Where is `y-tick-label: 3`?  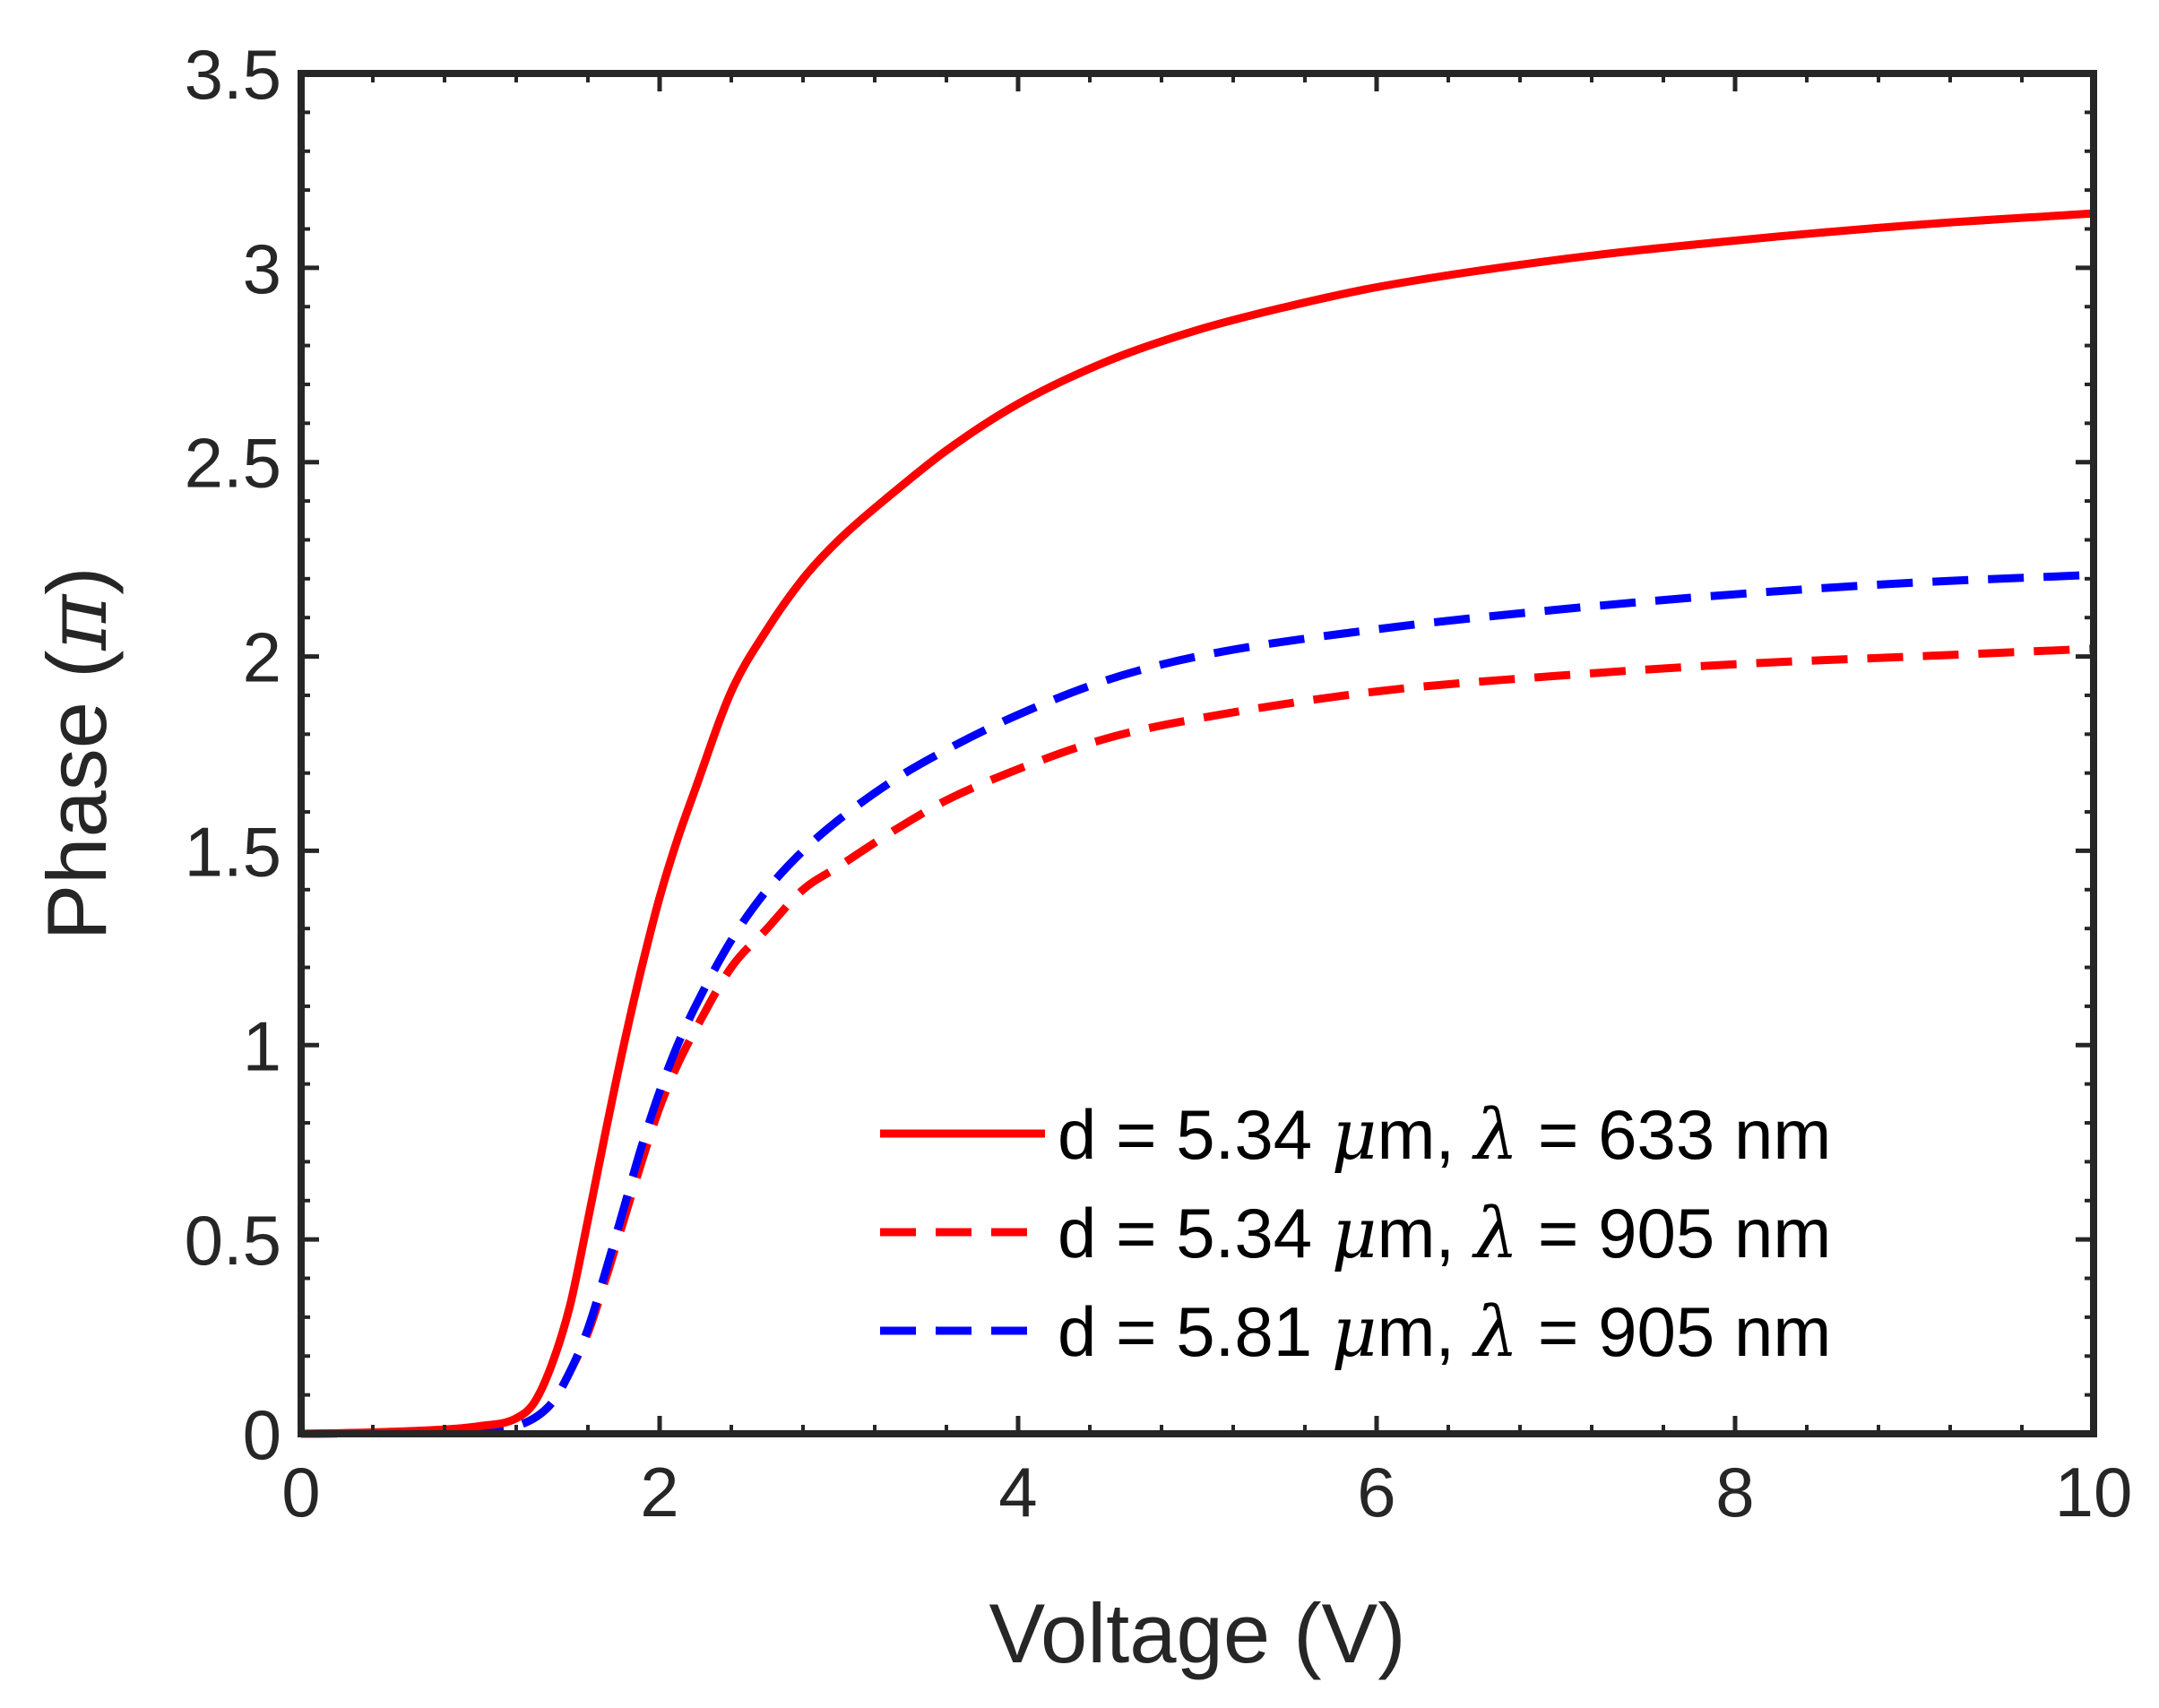 y-tick-label: 3 is located at coordinates (262, 268).